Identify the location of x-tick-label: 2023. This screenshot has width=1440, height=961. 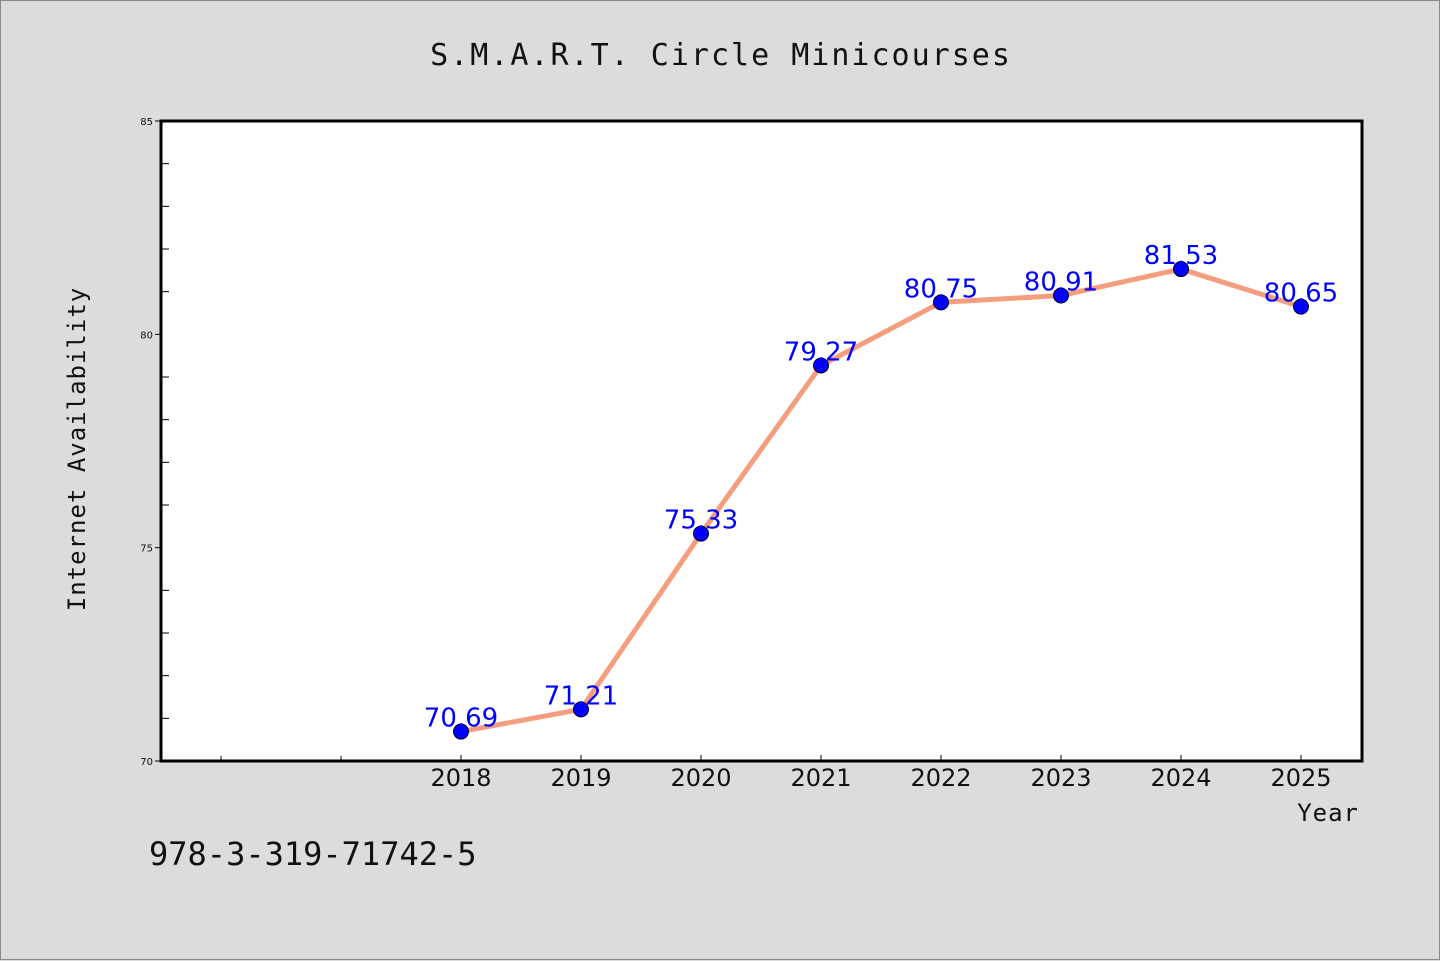
(1060, 778).